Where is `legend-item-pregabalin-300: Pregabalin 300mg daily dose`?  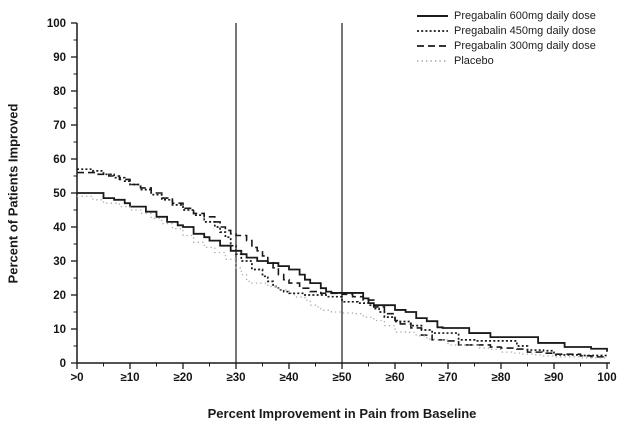
legend-item-pregabalin-300: Pregabalin 300mg daily dose is located at coordinates (506, 46).